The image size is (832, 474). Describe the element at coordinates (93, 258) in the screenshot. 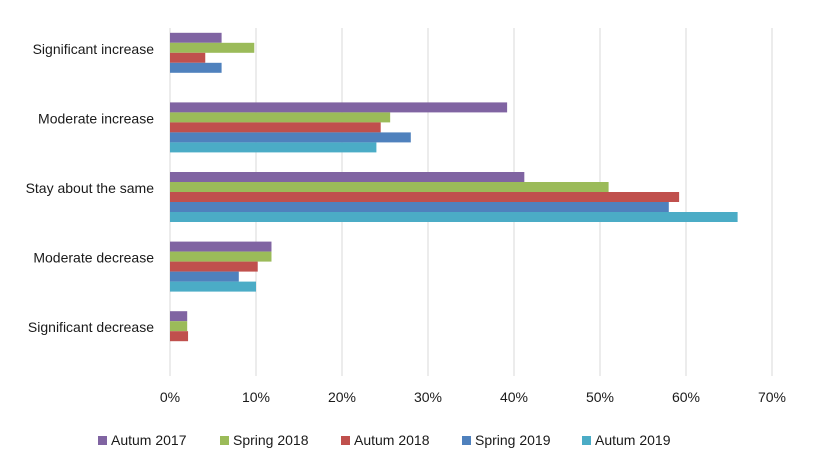

I see `category-label: Moderate decrease` at that location.